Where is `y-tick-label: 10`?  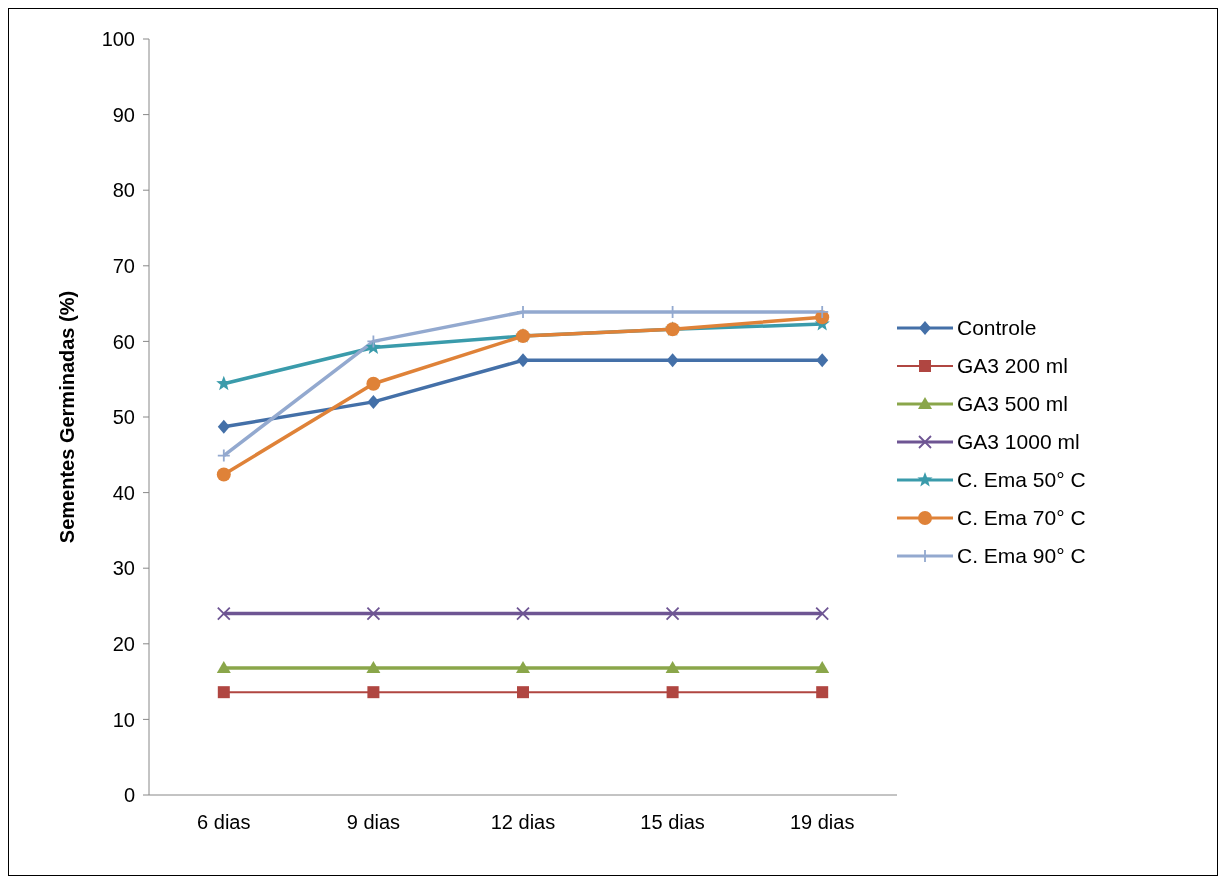 y-tick-label: 10 is located at coordinates (123, 719).